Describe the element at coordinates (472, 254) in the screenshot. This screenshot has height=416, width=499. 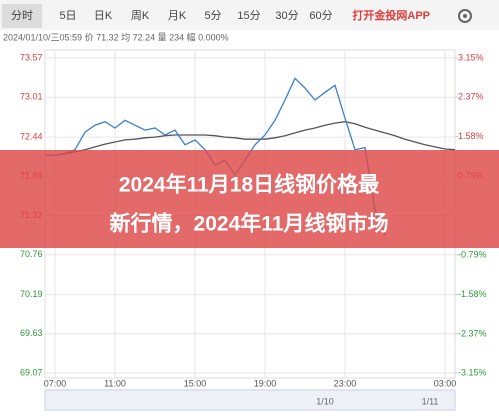
I see `y2-tick-label: -0.79%` at that location.